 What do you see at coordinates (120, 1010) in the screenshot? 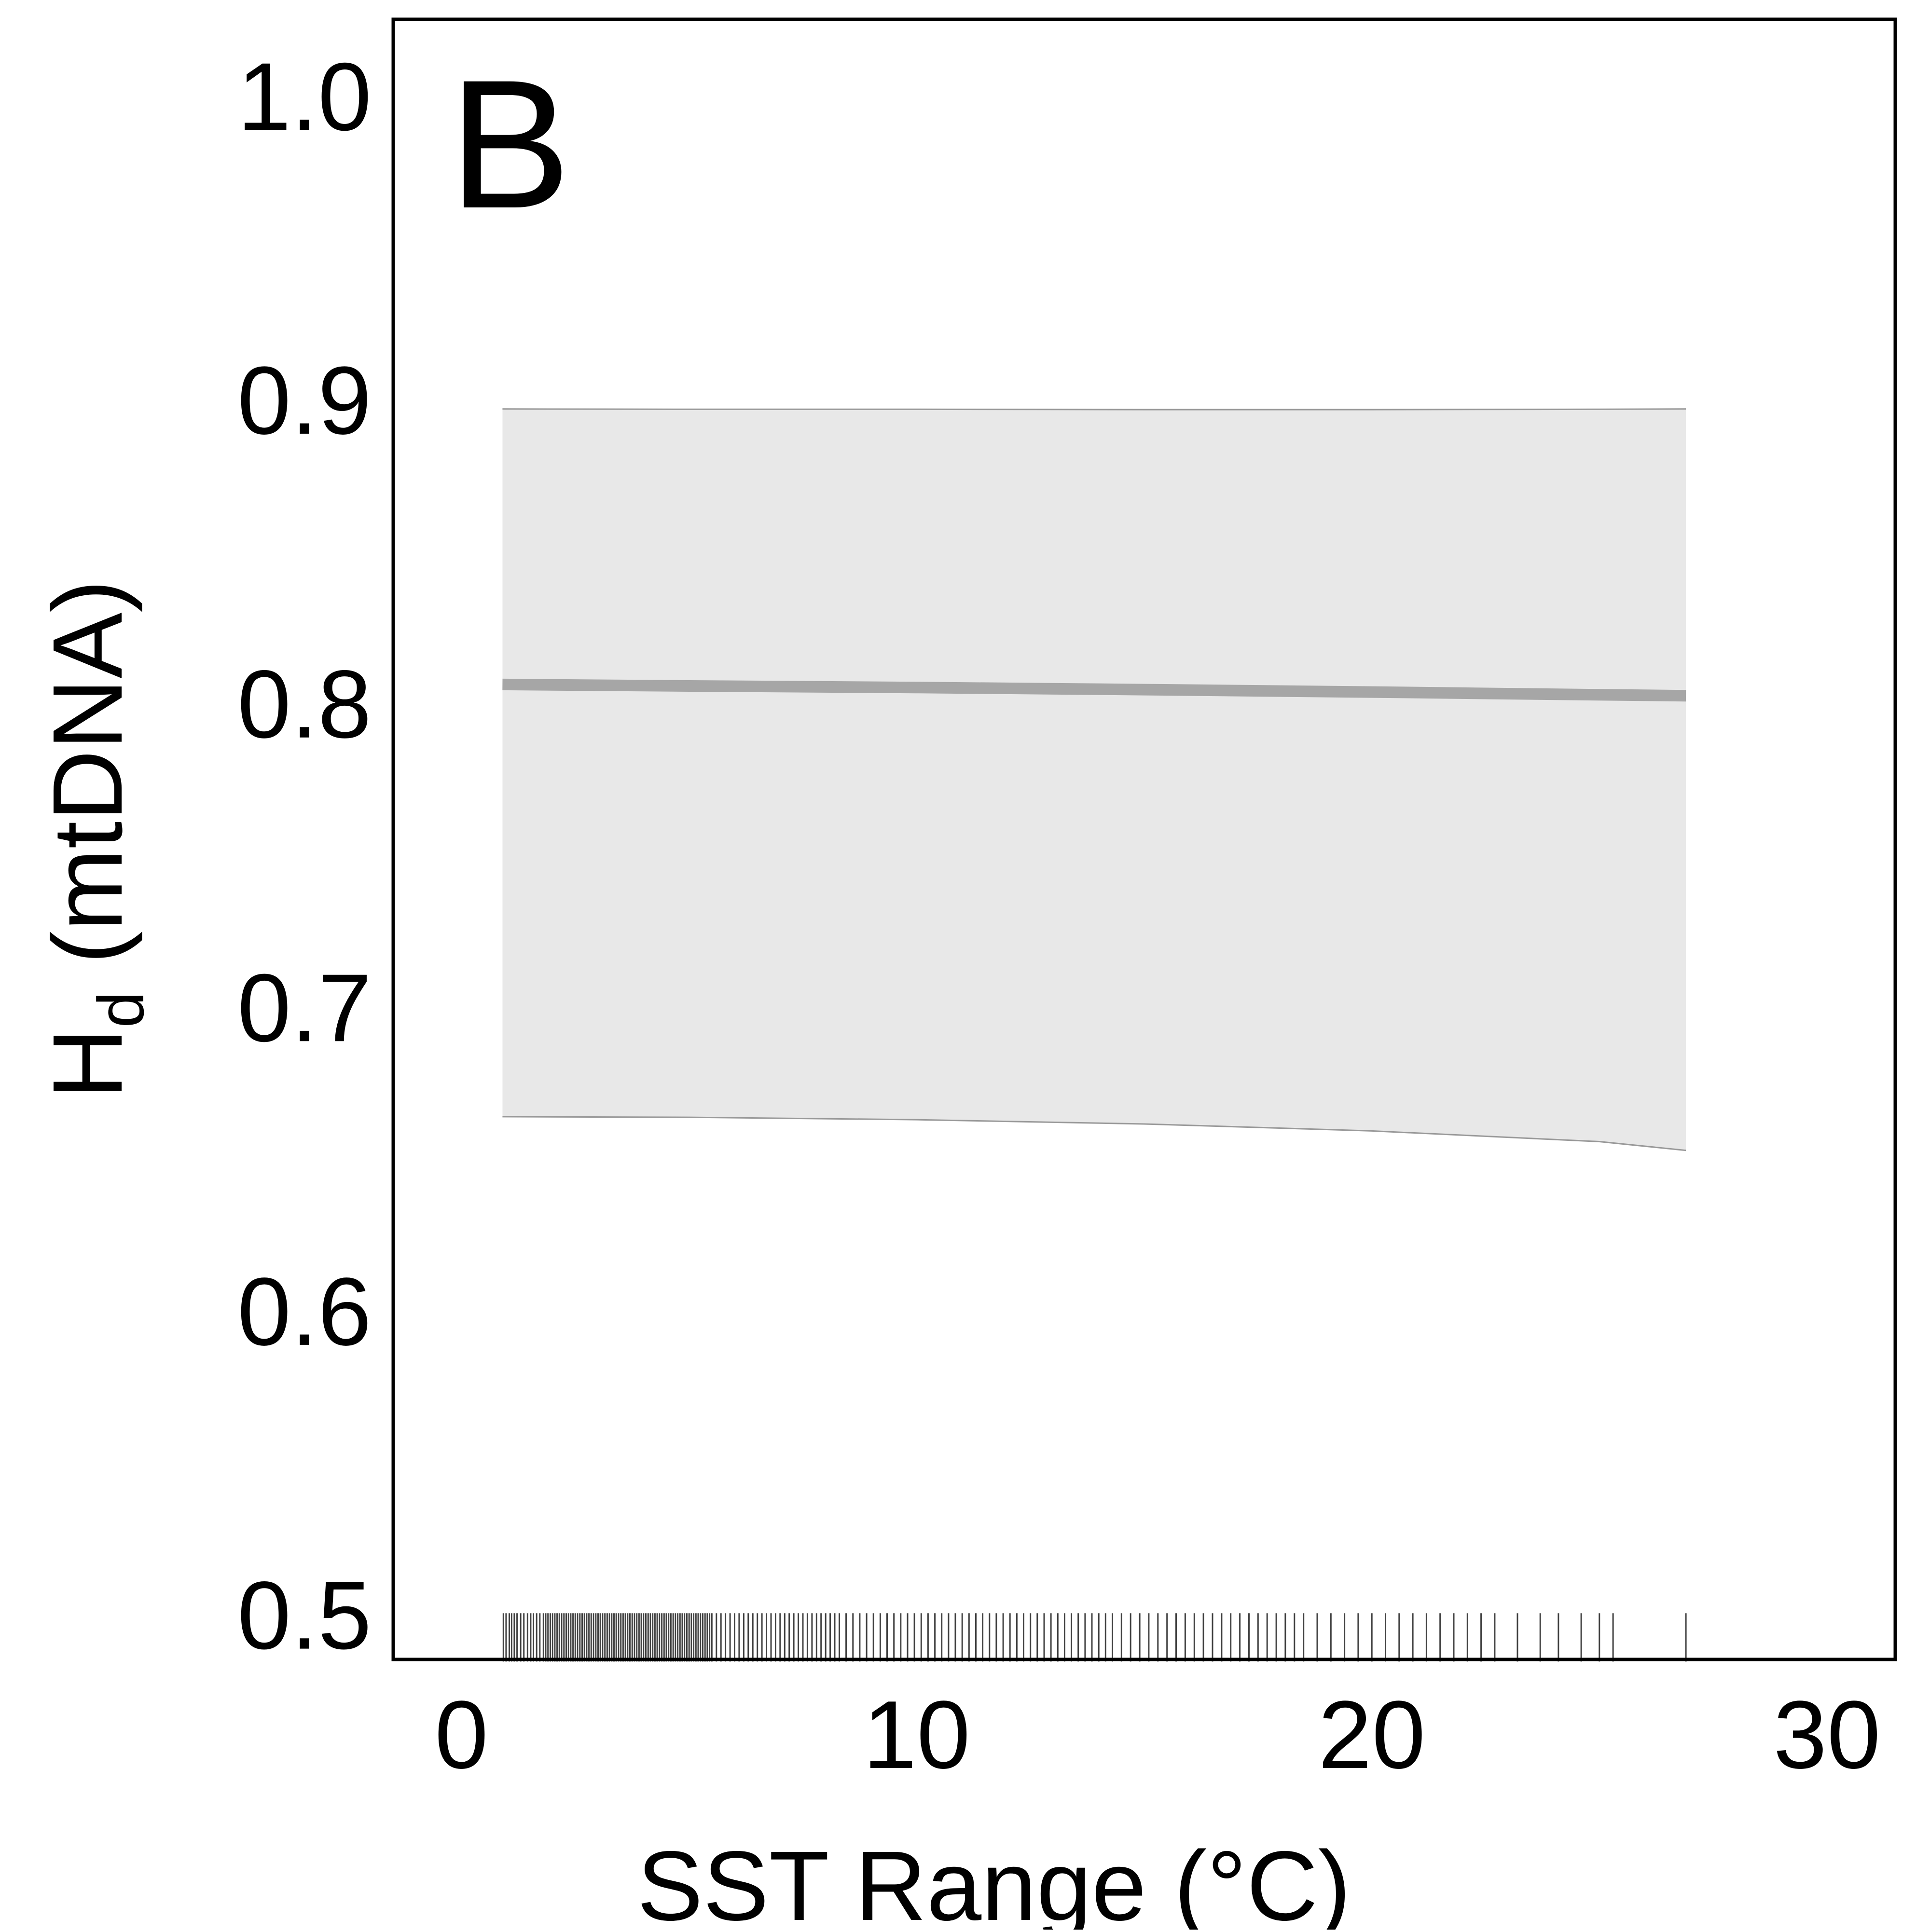
I see `y-axis-title-subscript: d` at bounding box center [120, 1010].